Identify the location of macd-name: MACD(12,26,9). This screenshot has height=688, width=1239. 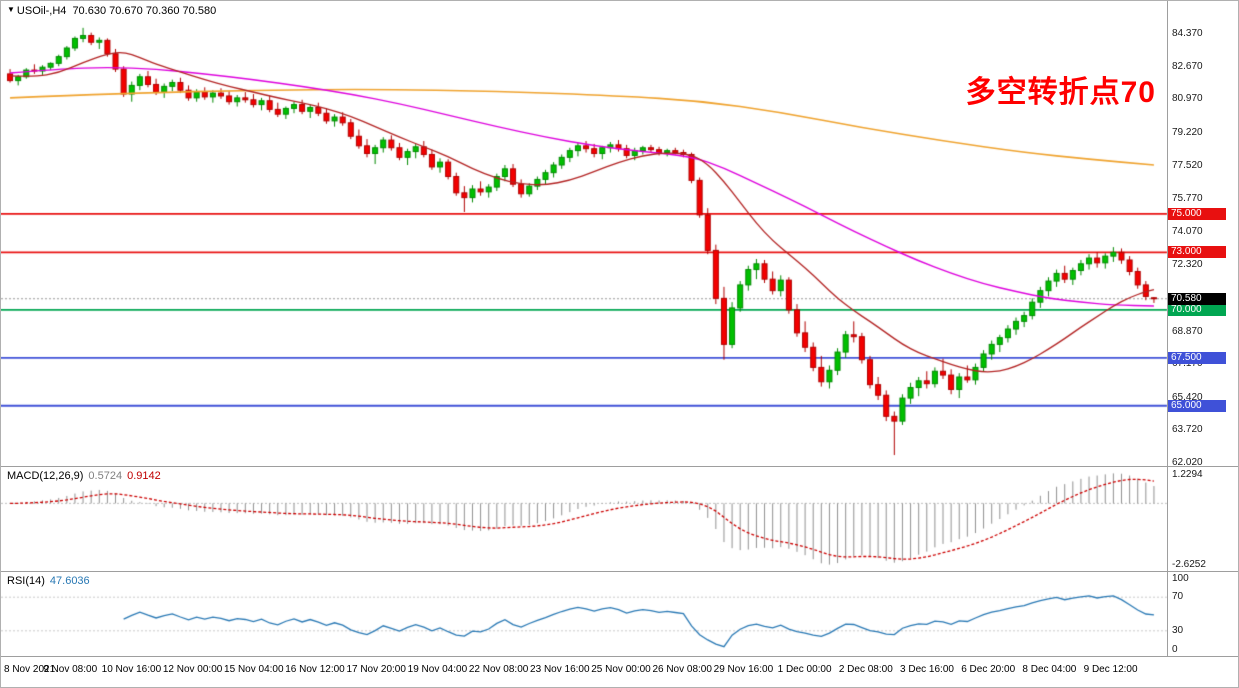
(45, 476).